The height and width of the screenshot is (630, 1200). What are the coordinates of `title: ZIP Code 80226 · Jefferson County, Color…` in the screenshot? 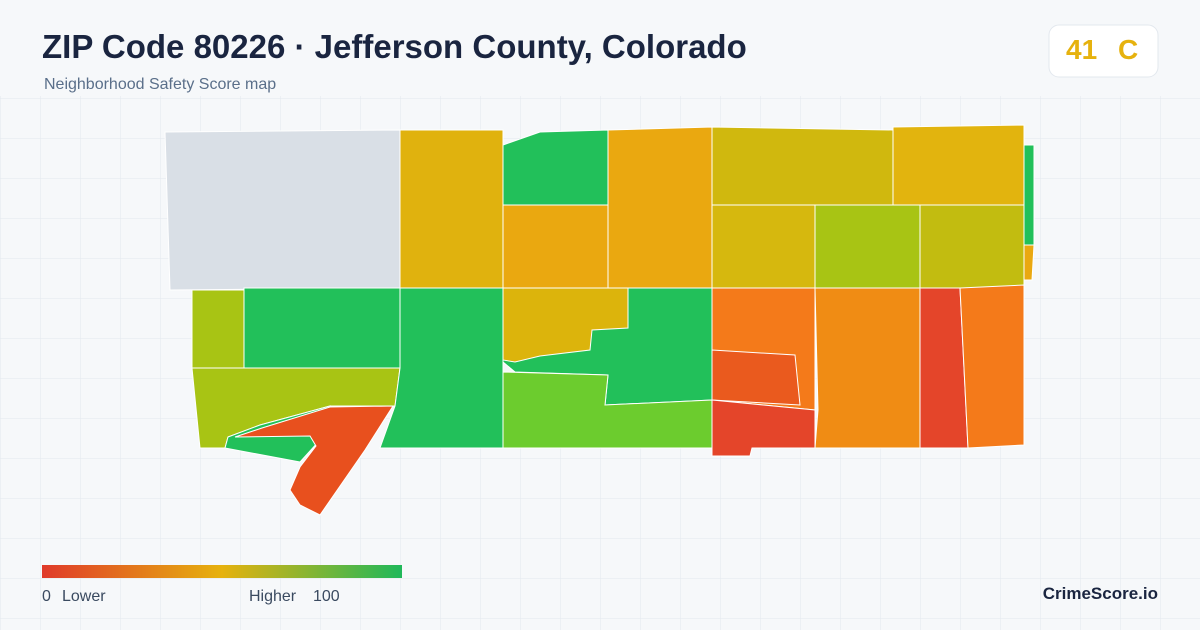 It's located at (394, 46).